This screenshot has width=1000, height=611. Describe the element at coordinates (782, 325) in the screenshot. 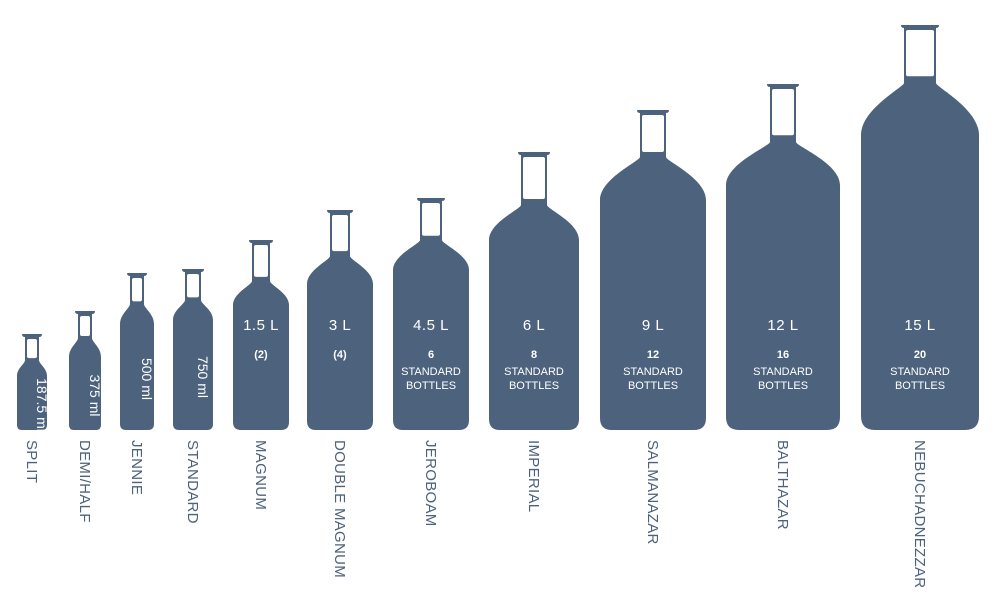

I see `bottle-volume-label: 12 L` at that location.